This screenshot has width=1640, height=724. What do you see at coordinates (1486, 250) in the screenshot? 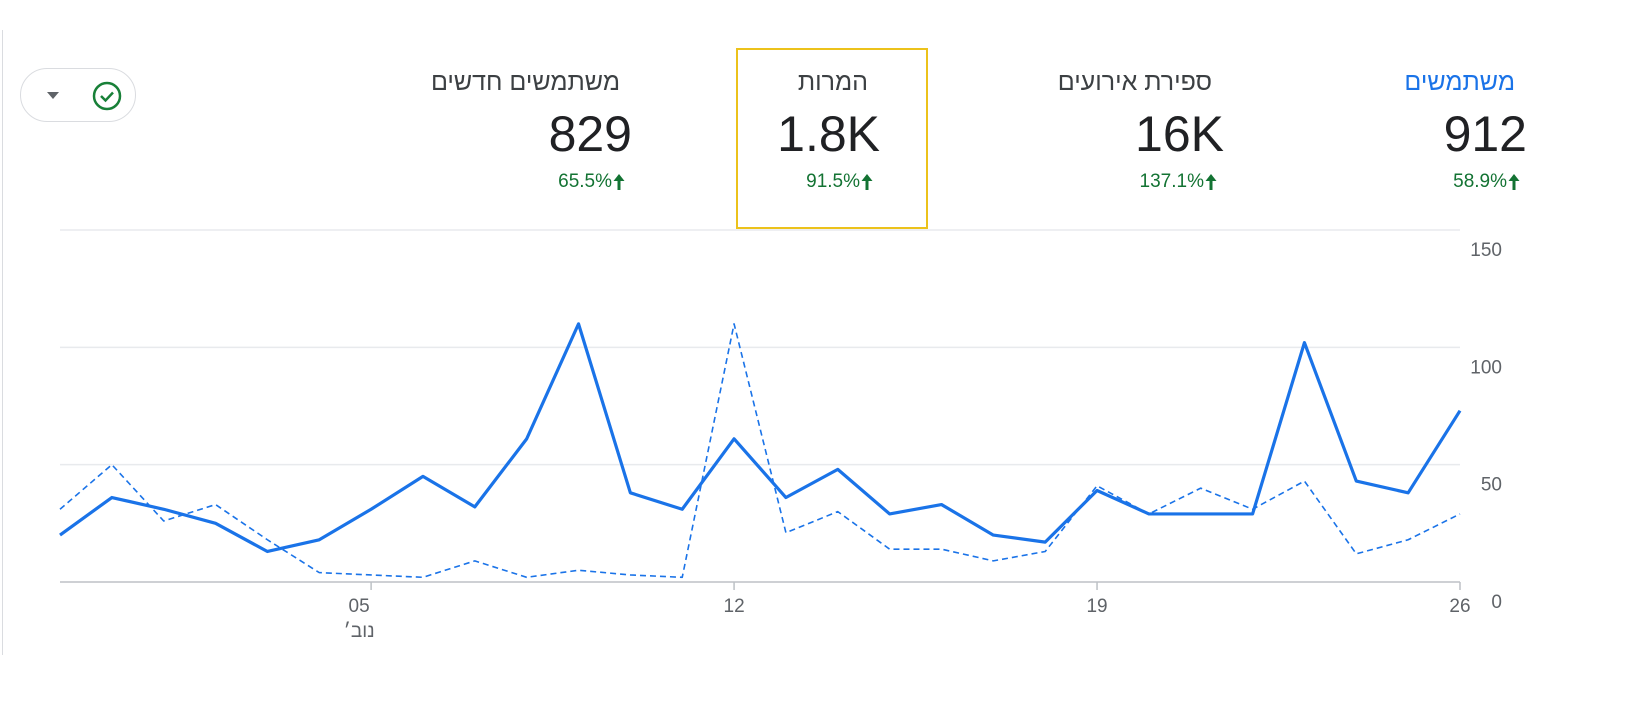
I see `y-tick-label: 150` at bounding box center [1486, 250].